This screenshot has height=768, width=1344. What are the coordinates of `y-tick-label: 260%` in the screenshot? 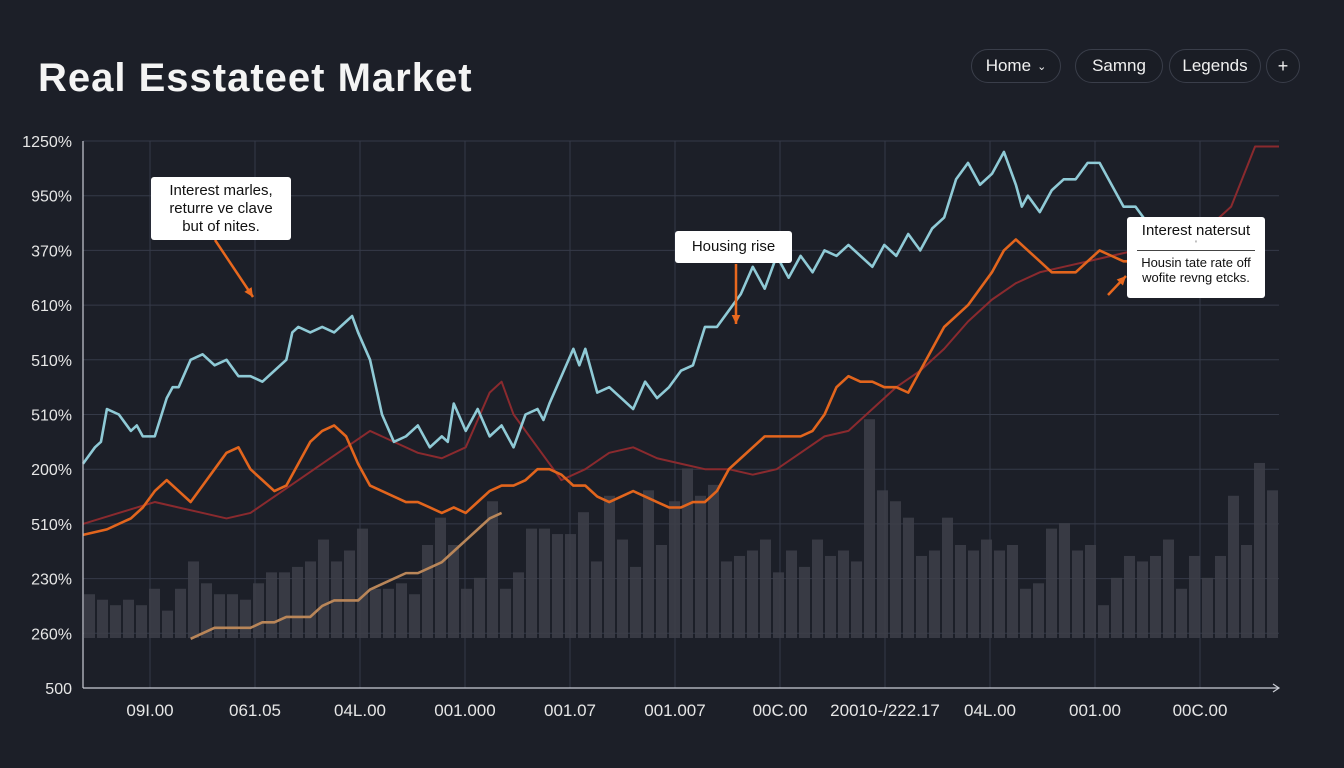 It's located at (51, 634).